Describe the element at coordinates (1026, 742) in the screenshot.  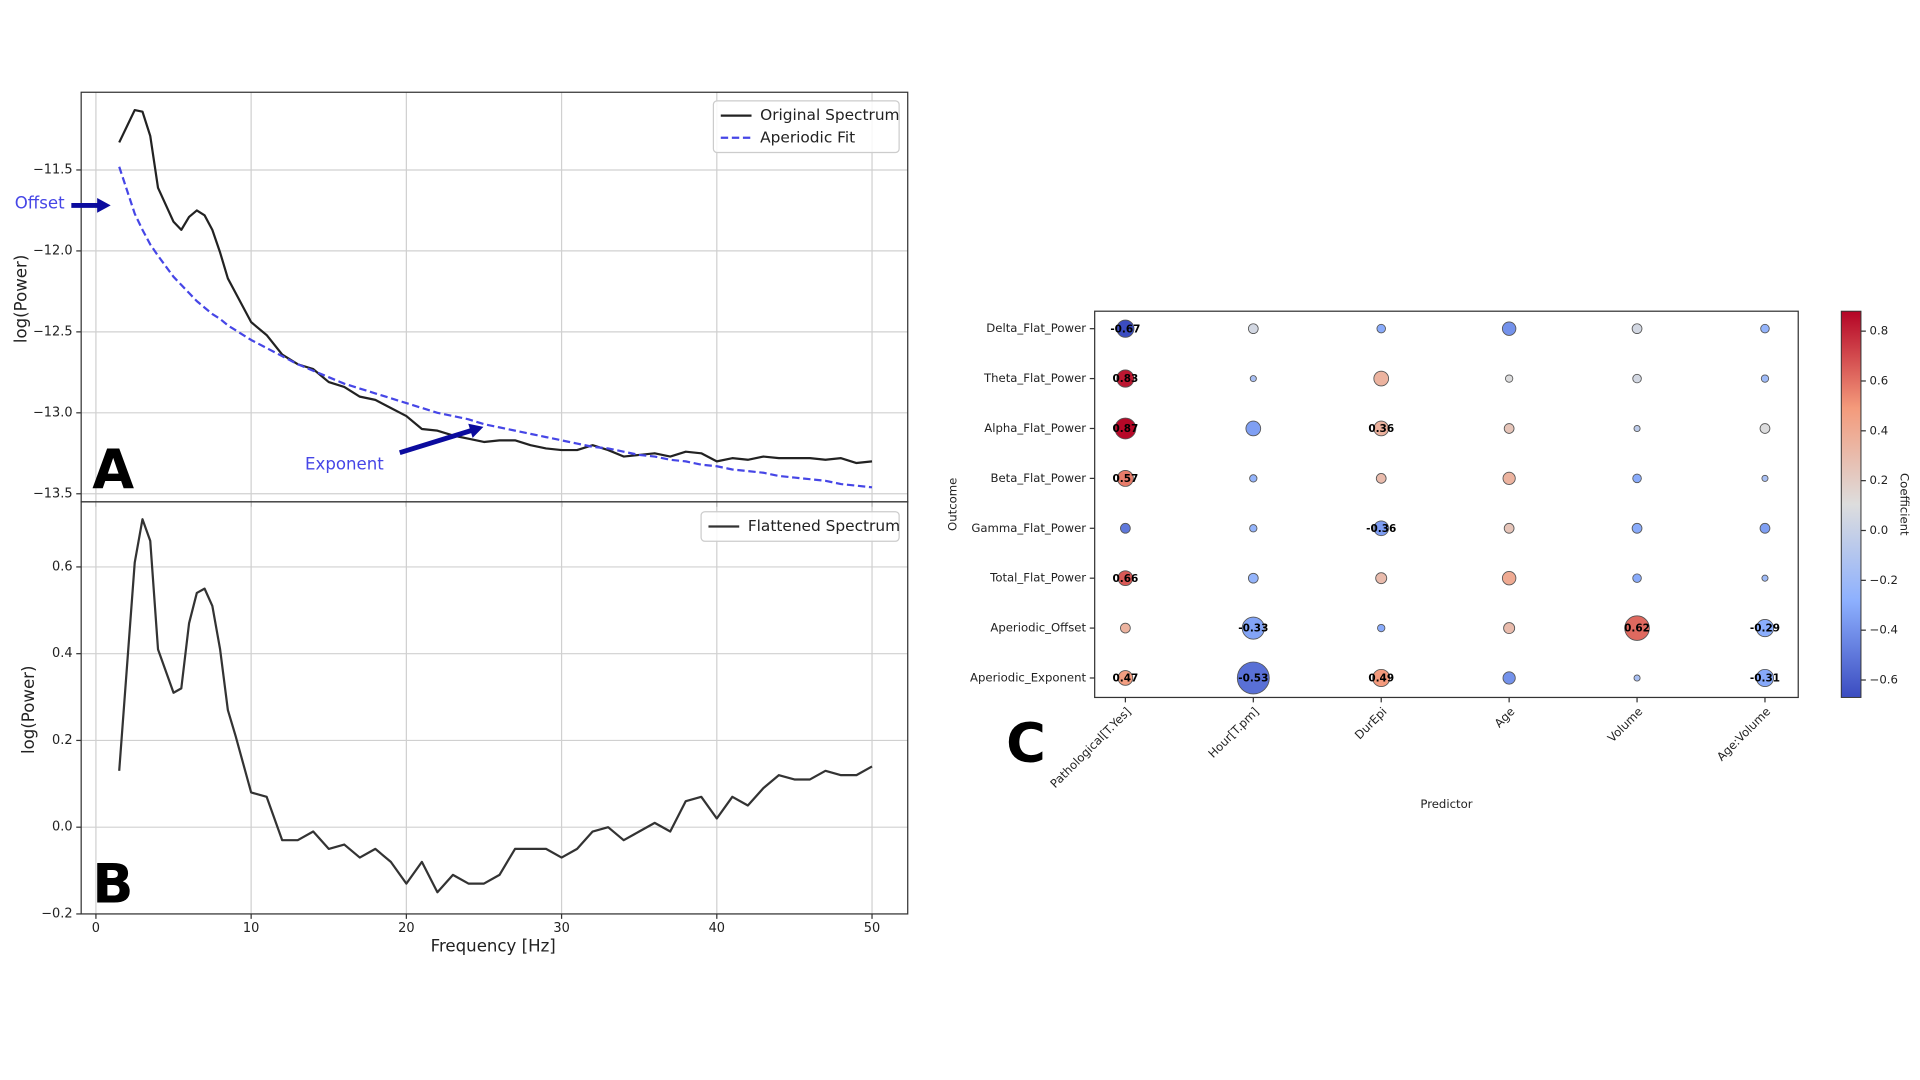
I see `panel-label: C` at that location.